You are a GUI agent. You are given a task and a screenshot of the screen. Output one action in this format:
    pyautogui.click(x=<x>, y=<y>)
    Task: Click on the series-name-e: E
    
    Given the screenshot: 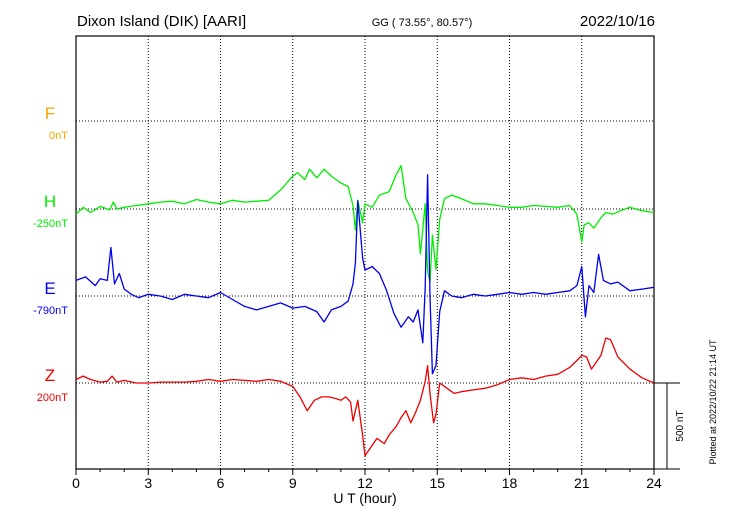 What is the action you would take?
    pyautogui.click(x=49, y=288)
    